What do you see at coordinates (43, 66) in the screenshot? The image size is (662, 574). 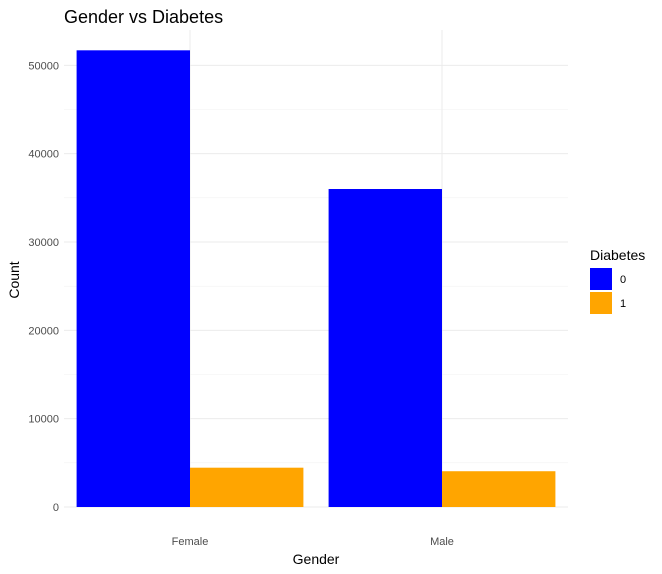 I see `y-tick-label: 50000` at bounding box center [43, 66].